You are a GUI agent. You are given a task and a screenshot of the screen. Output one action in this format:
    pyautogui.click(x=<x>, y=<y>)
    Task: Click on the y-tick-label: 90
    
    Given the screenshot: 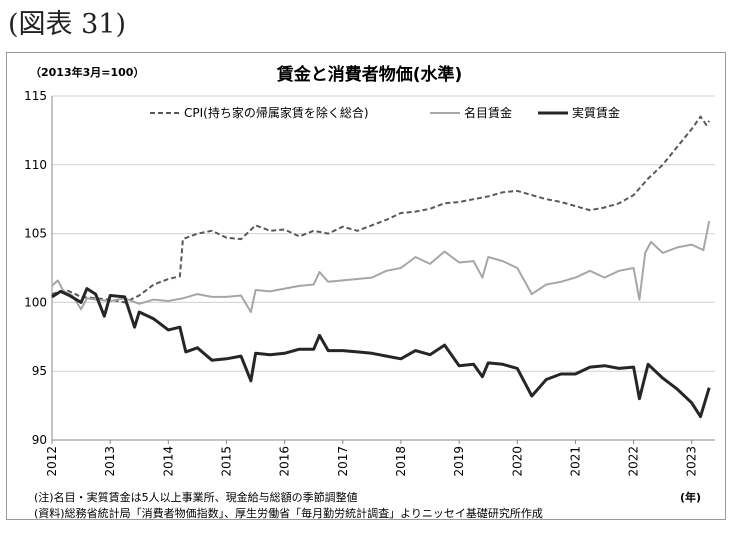 What is the action you would take?
    pyautogui.click(x=39, y=440)
    